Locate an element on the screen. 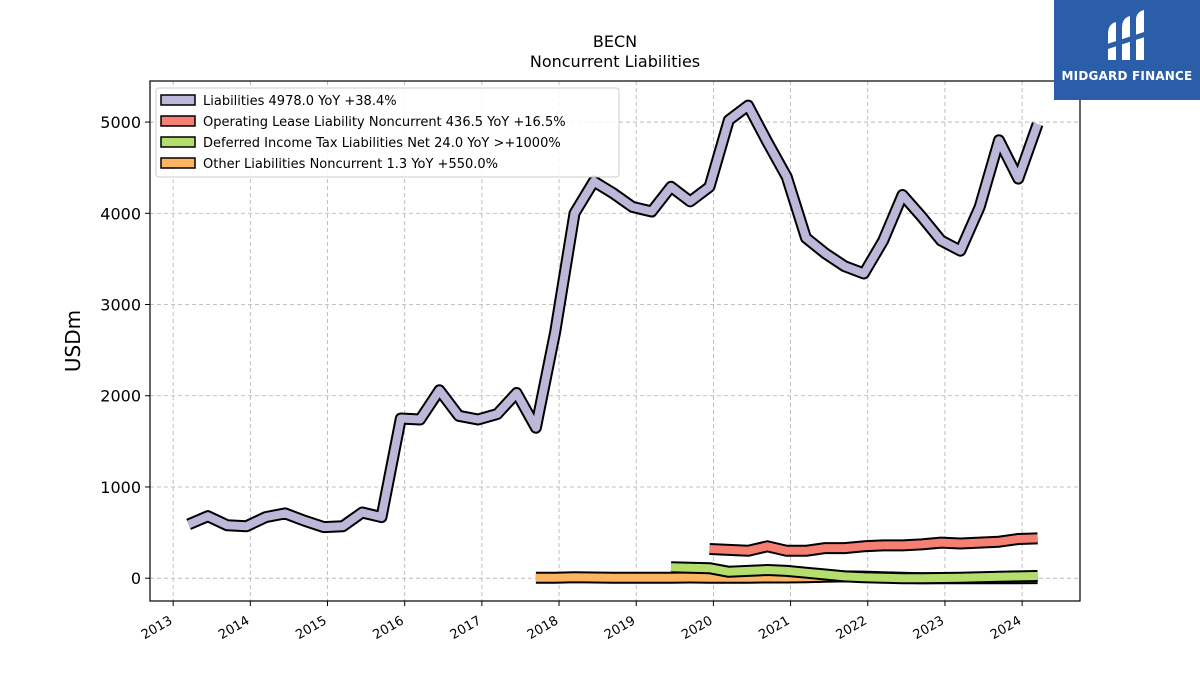 This screenshot has width=1200, height=675. x-tick-label: 2021 is located at coordinates (774, 628).